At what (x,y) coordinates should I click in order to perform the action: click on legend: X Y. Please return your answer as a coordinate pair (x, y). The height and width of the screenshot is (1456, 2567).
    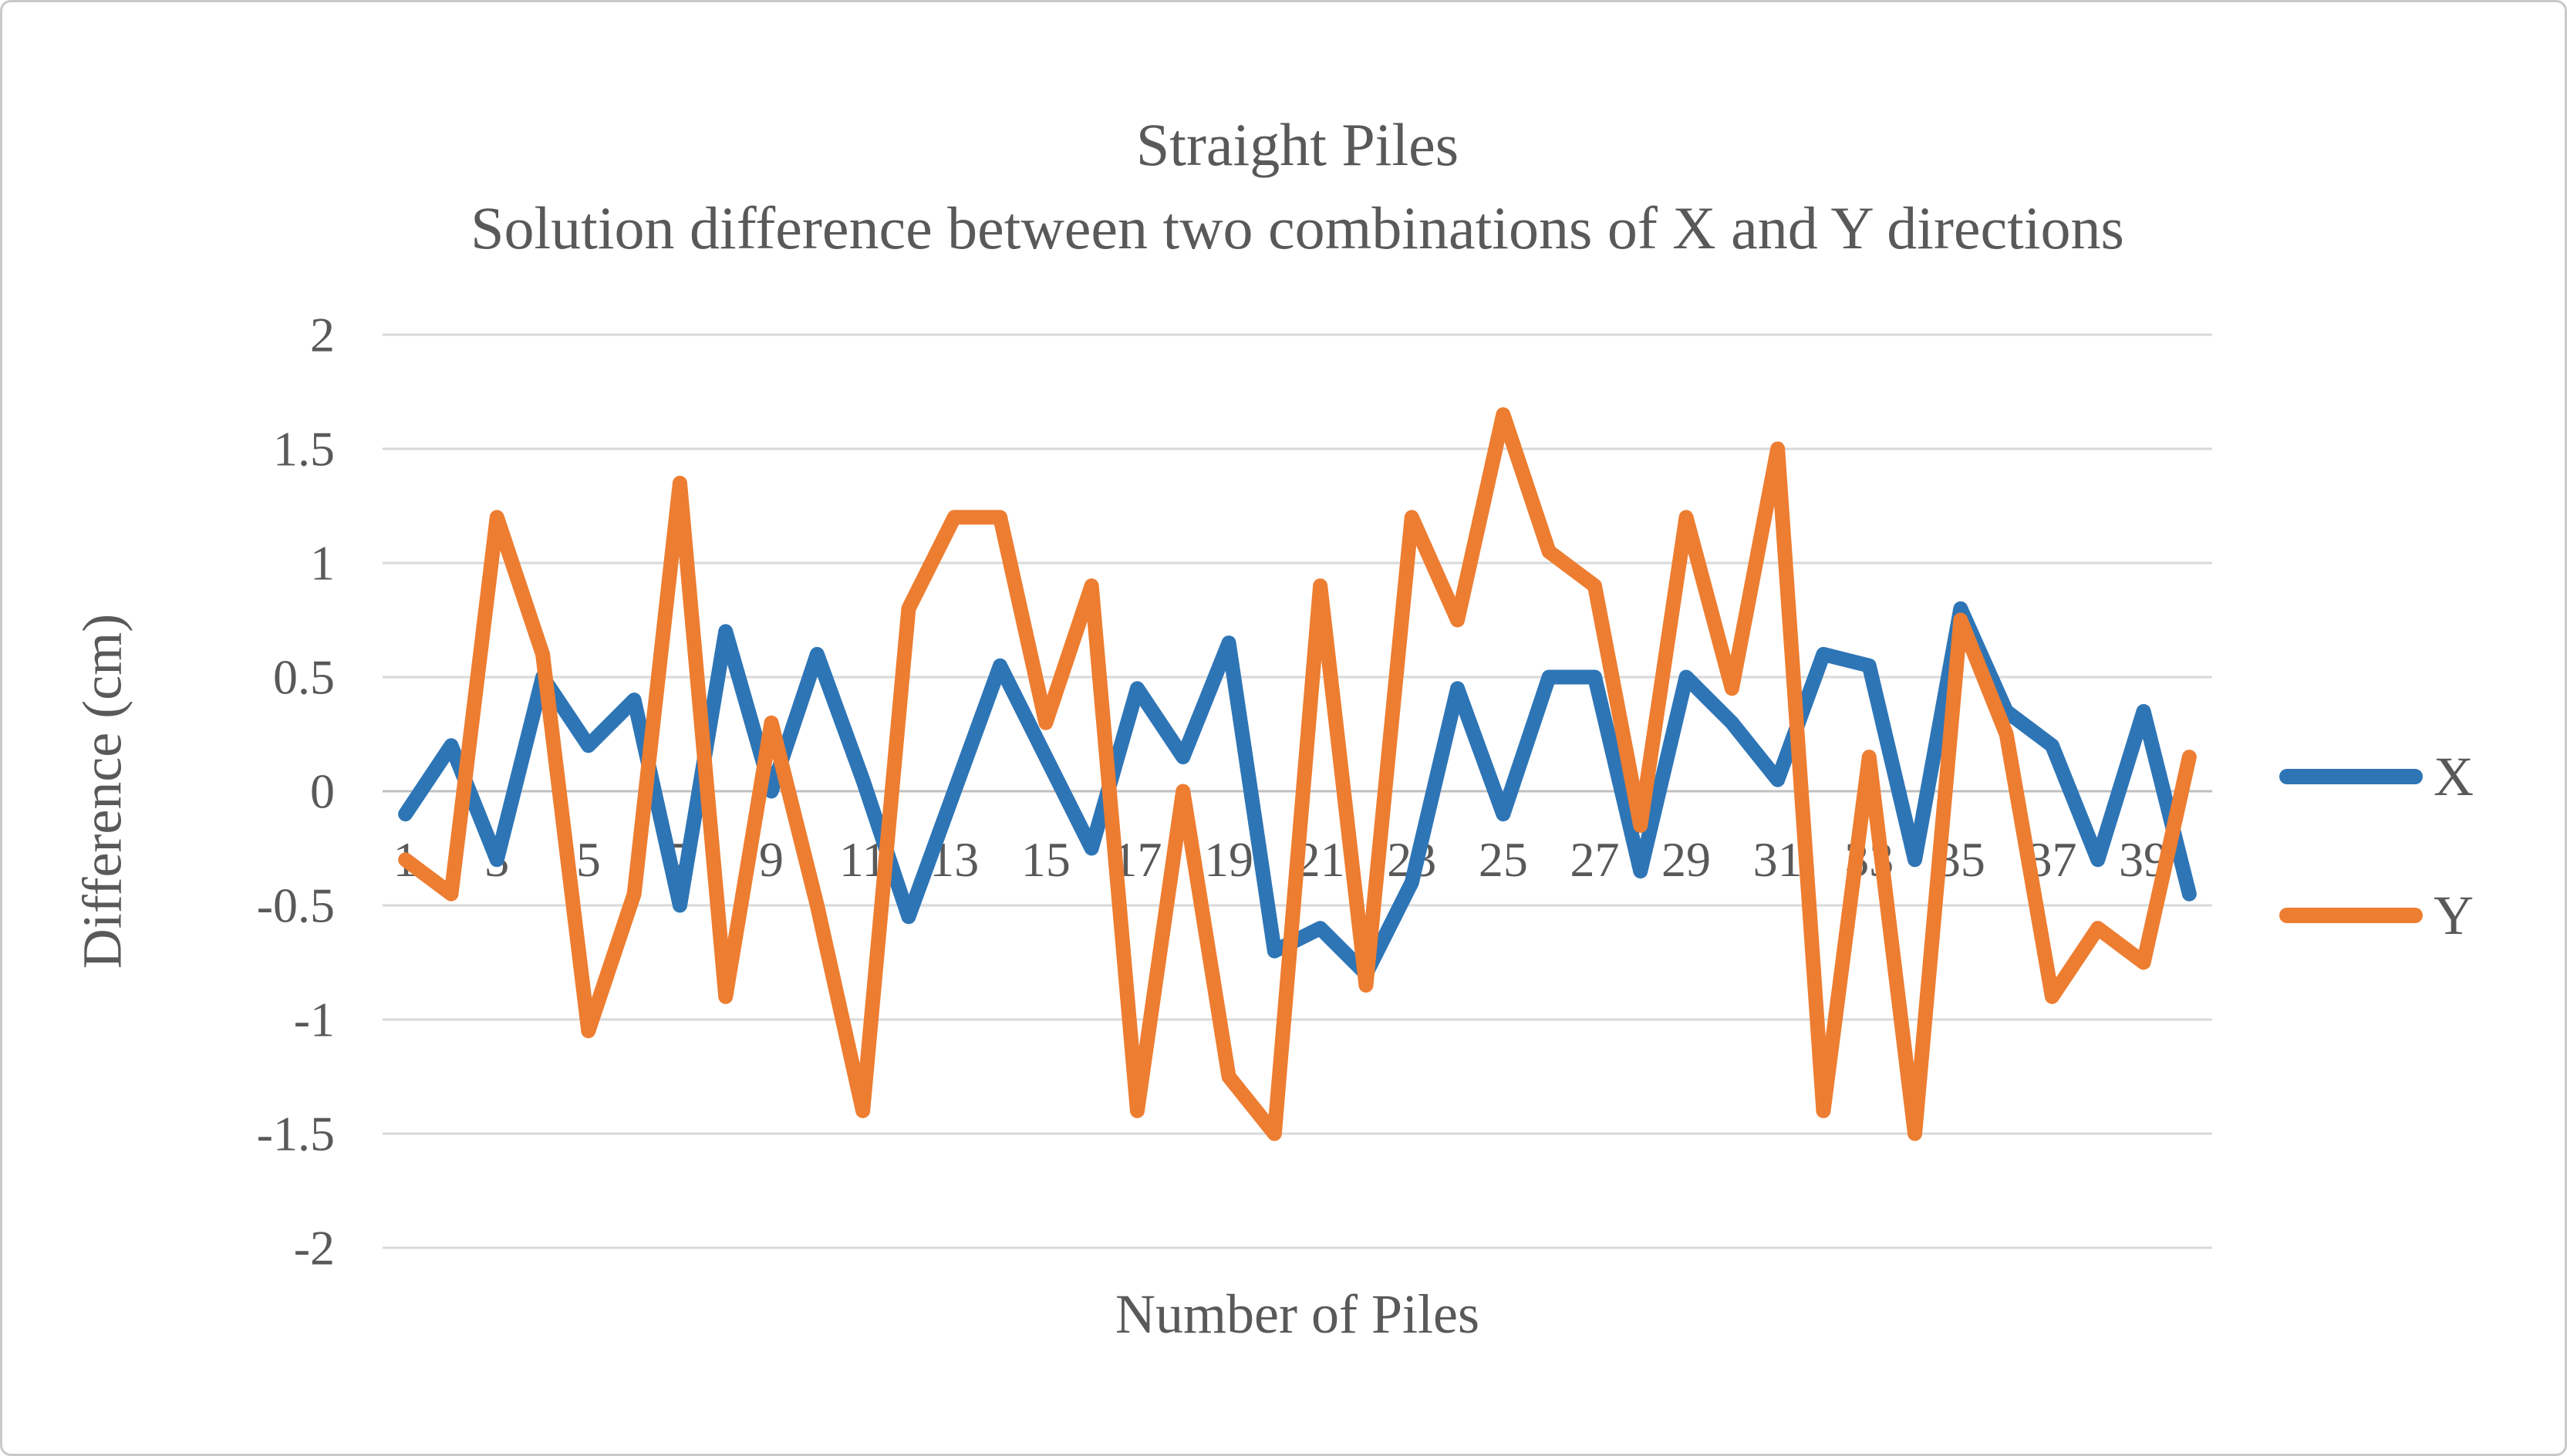
    Looking at the image, I should click on (2422, 865).